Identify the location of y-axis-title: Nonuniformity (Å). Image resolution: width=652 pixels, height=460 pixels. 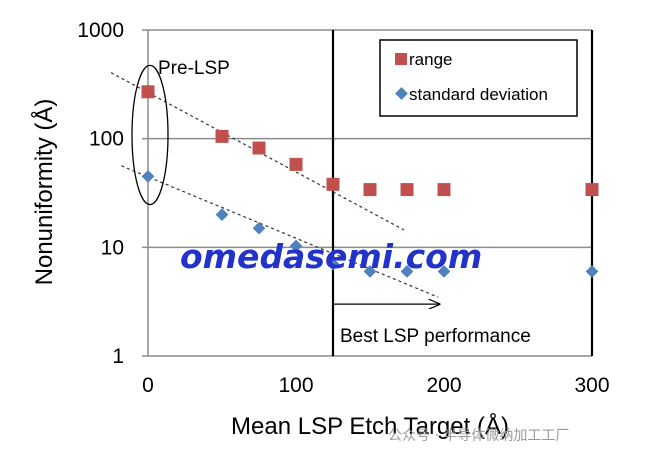
(44, 192).